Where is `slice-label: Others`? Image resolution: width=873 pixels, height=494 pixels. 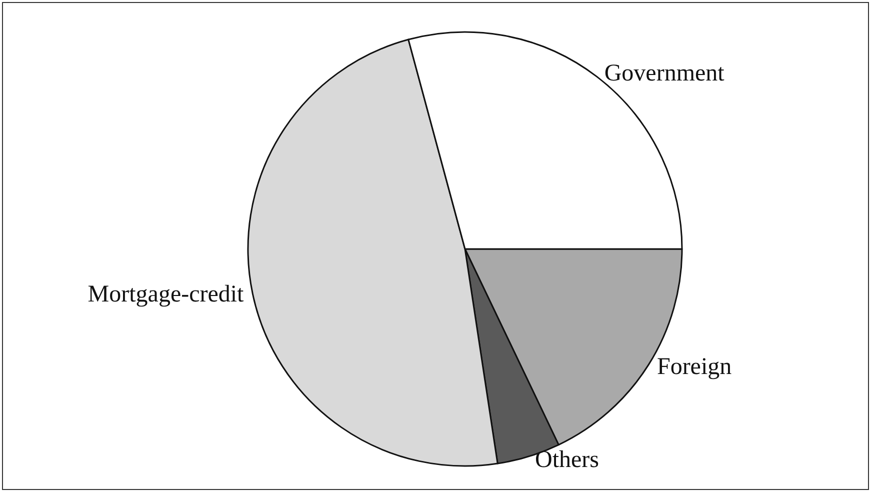 slice-label: Others is located at coordinates (566, 460).